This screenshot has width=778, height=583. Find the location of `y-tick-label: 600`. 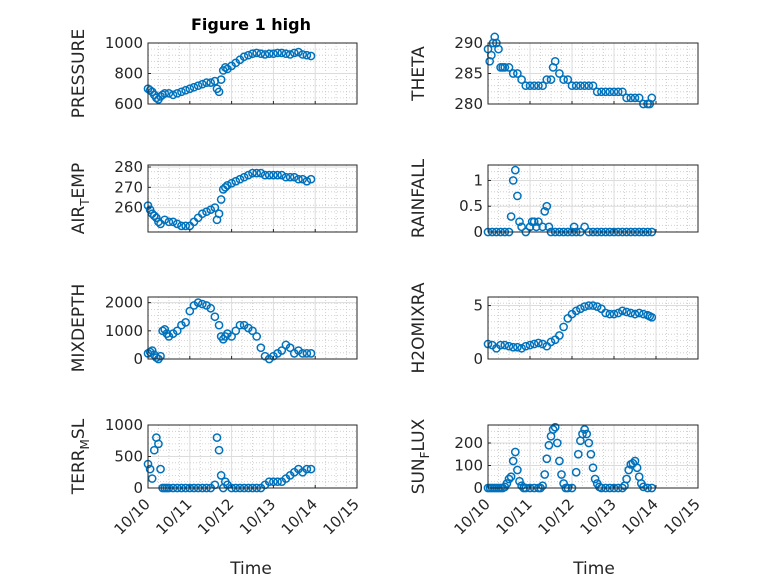

y-tick-label: 600 is located at coordinates (128, 104).